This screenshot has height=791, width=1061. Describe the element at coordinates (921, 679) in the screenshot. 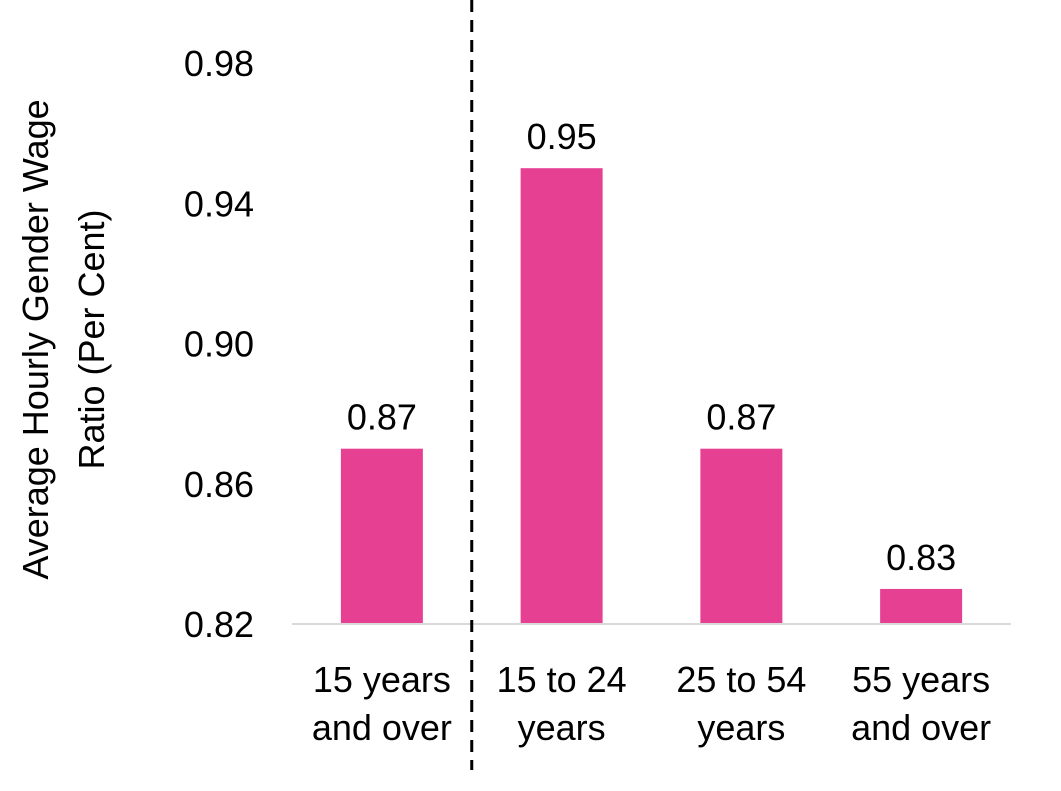

I see `category-label: 55 years` at that location.